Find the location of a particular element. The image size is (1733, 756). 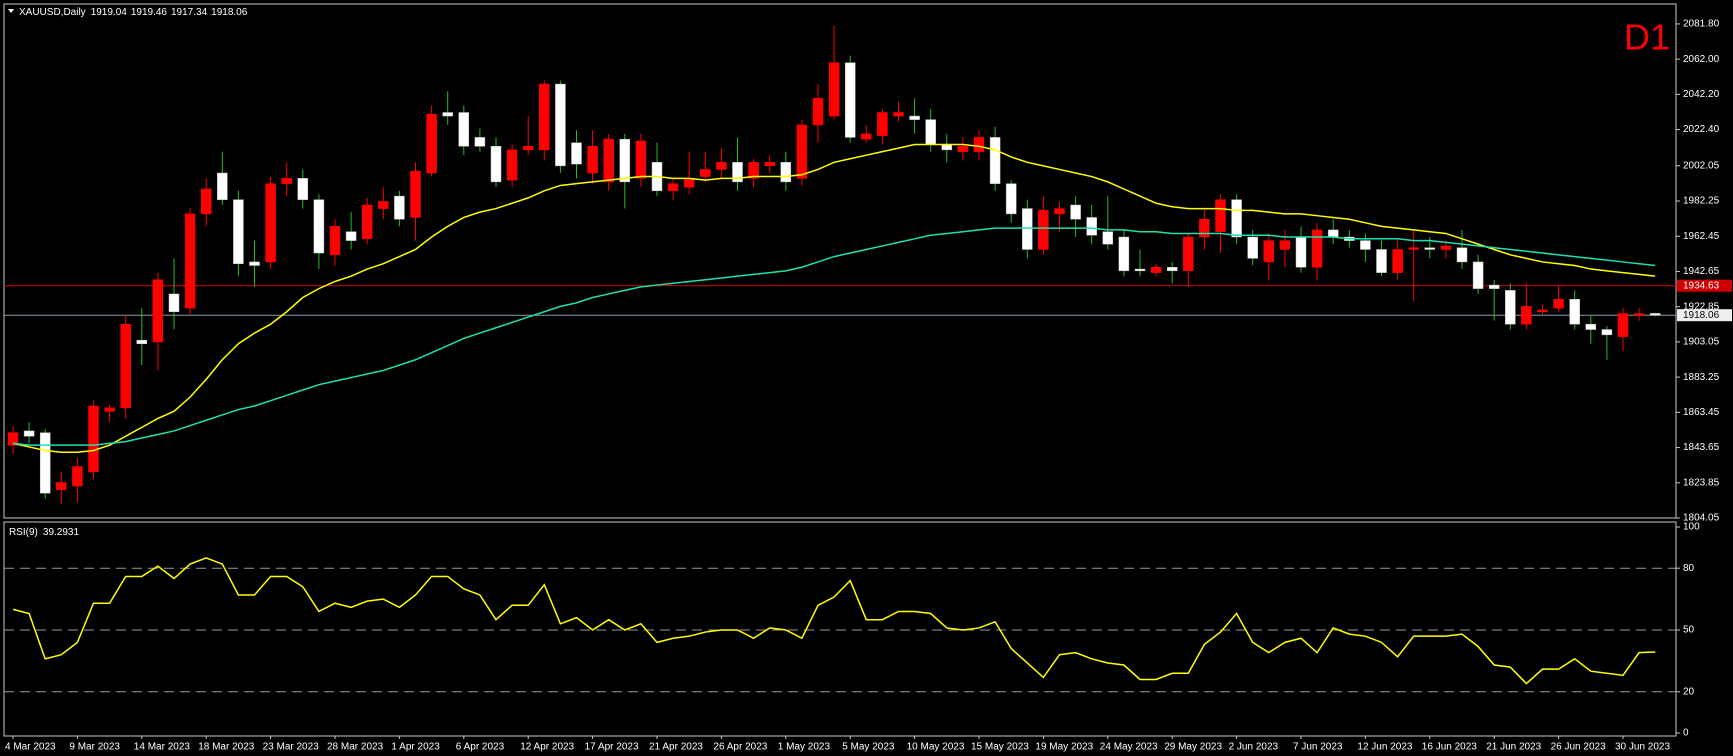

x-tick-label: 4 Mar 2023 is located at coordinates (30, 747).